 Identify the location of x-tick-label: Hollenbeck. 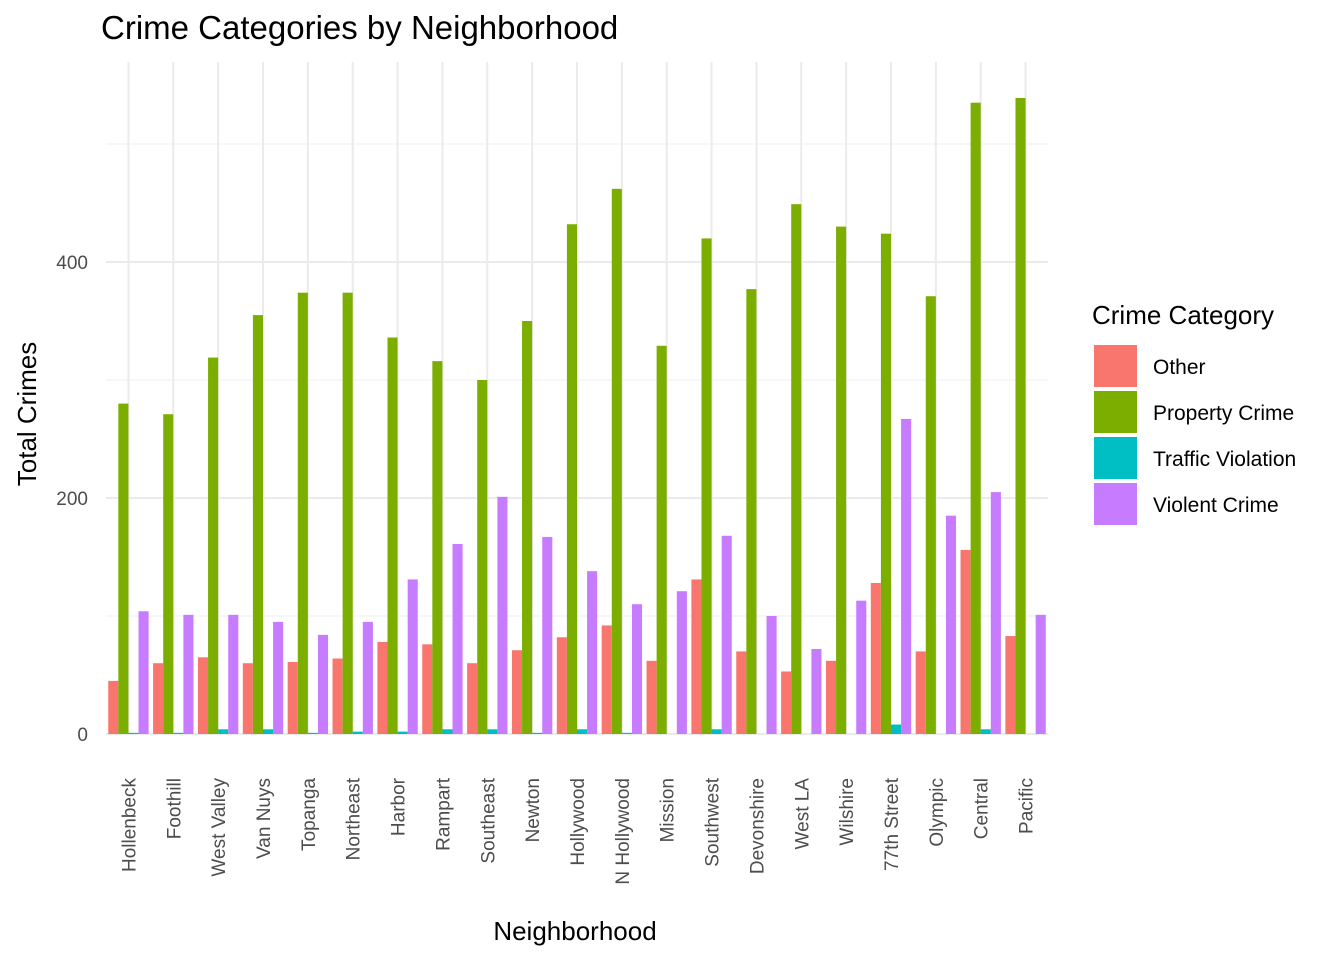
(129, 825).